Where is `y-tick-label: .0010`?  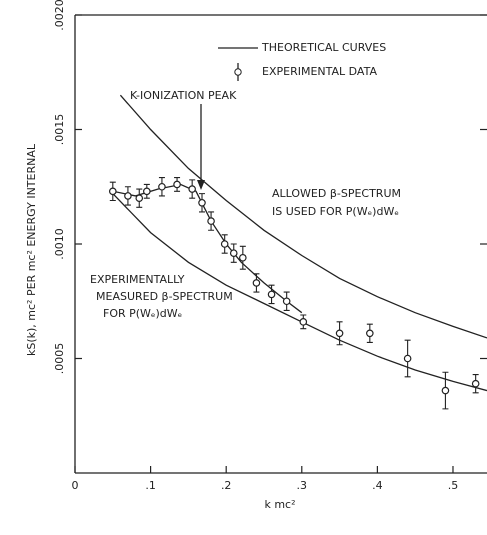
y-tick-label: .0010 is located at coordinates (59, 244).